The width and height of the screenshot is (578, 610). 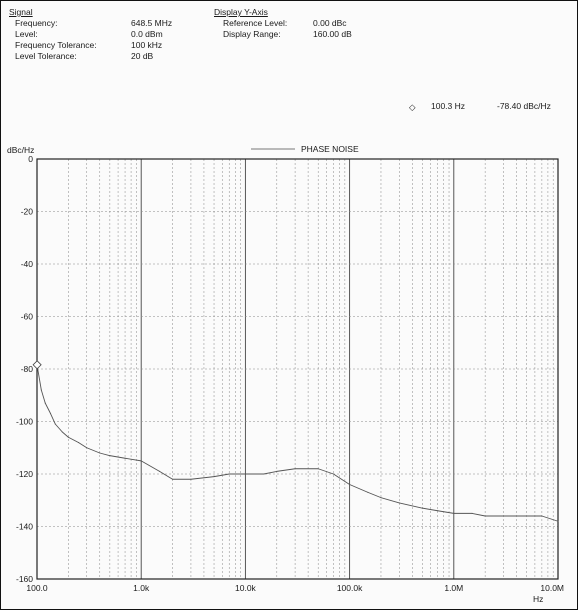 What do you see at coordinates (350, 588) in the screenshot?
I see `x-tick-label: 100.0k` at bounding box center [350, 588].